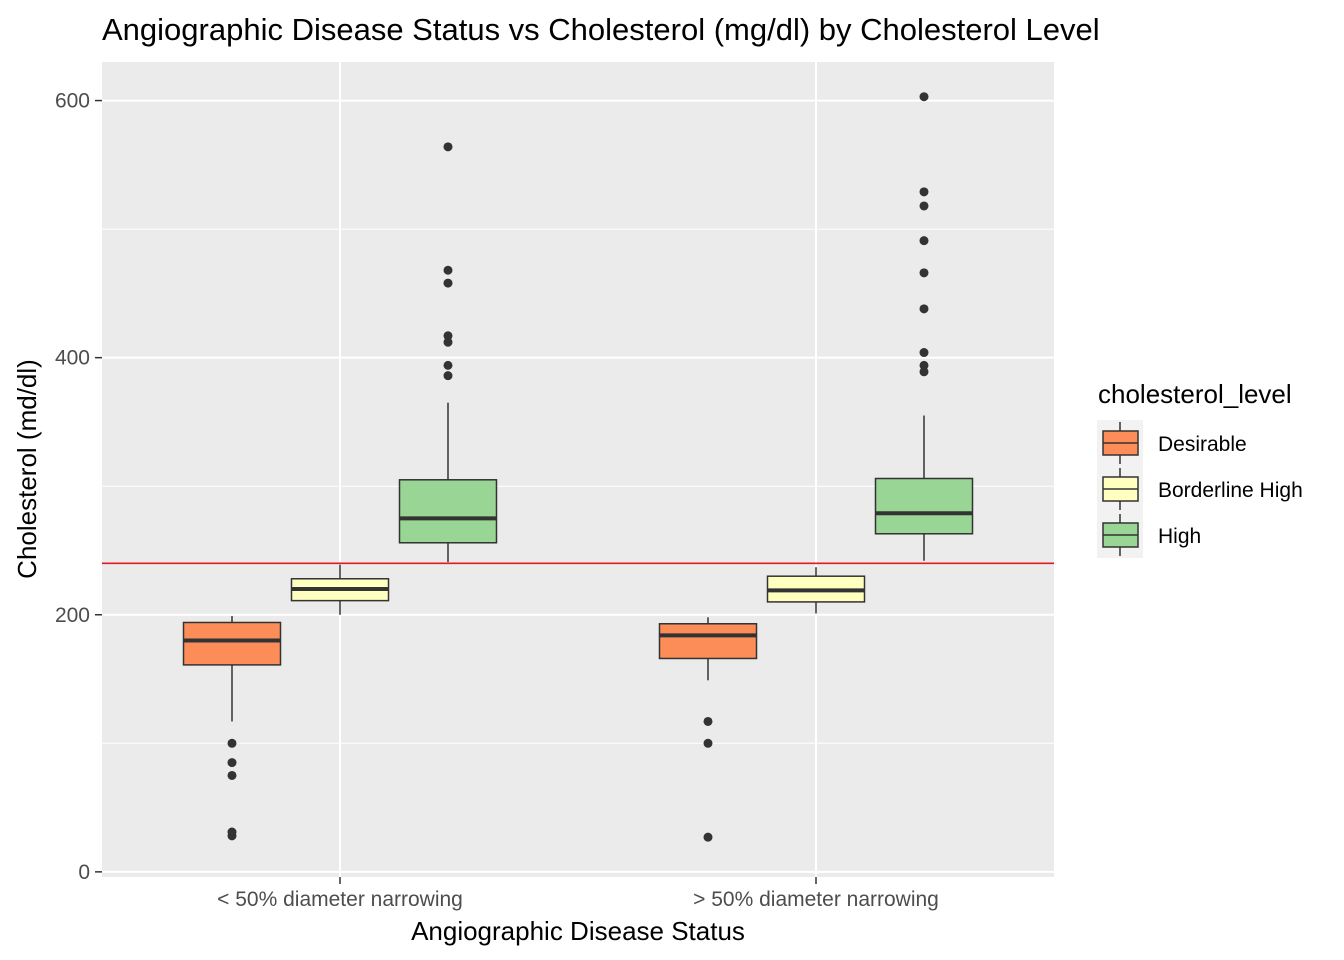  I want to click on legend-label: Desirable, so click(1202, 444).